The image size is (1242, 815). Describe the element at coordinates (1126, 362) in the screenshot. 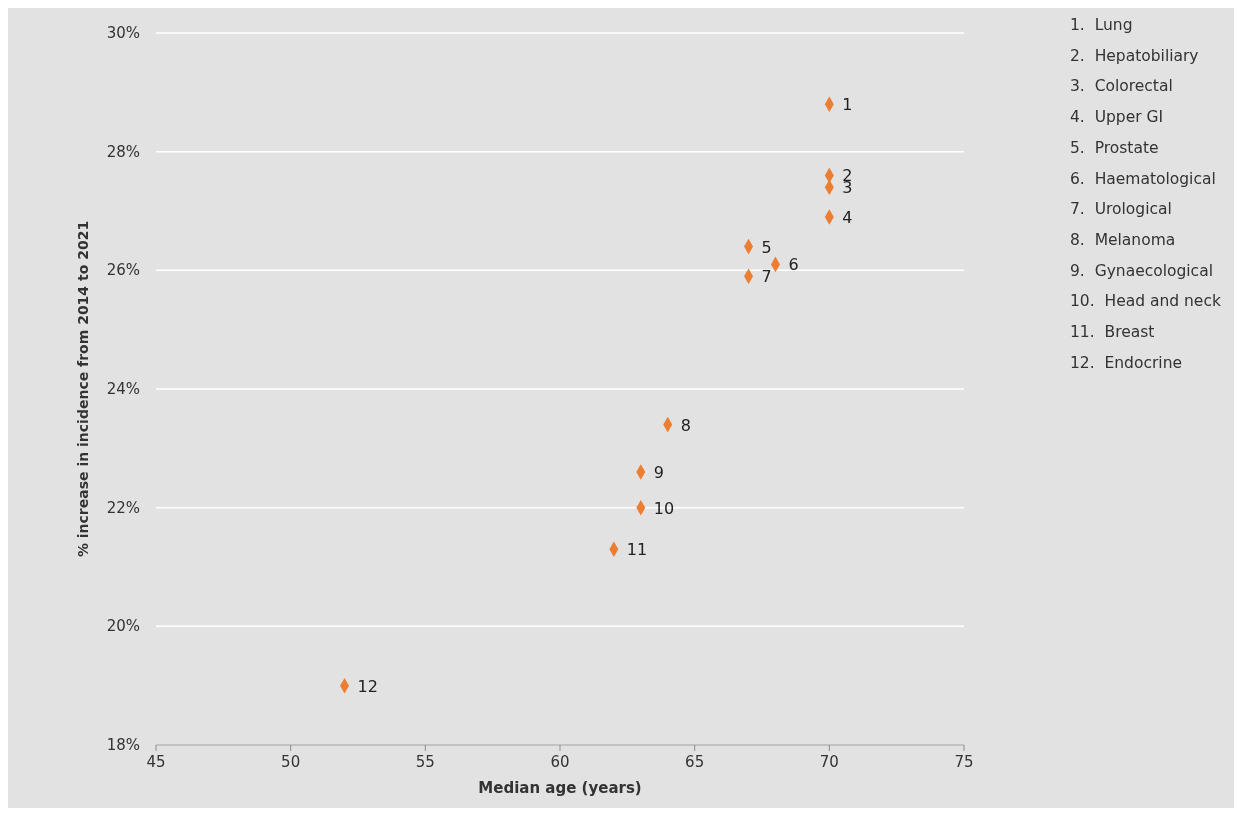

I see `text: 12. Endocrine` at that location.